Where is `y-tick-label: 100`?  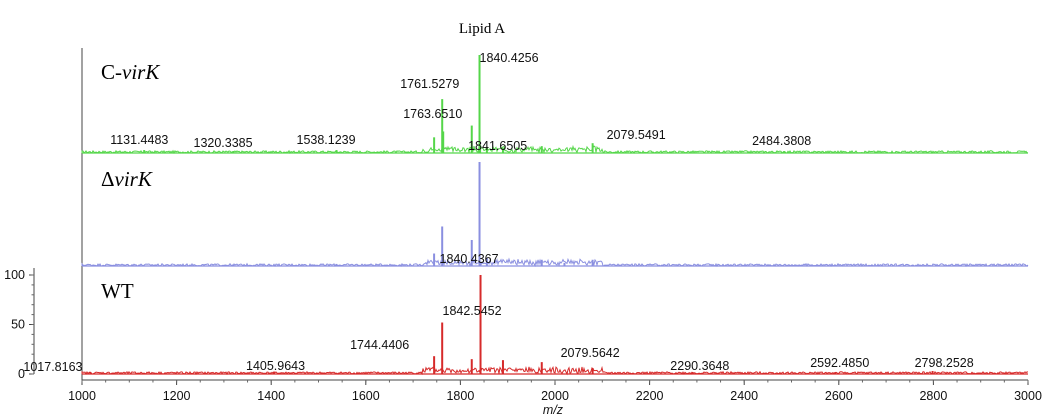
y-tick-label: 100 is located at coordinates (14, 275).